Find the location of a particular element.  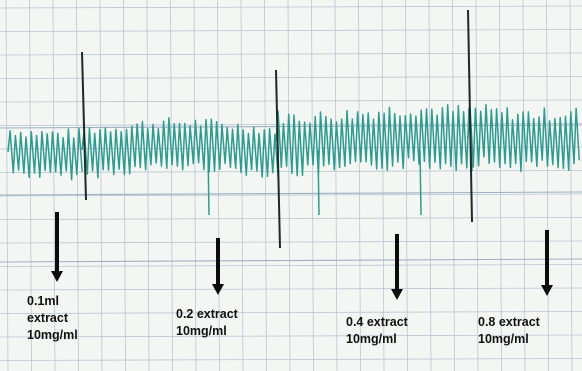

annotation-label-4: 0.8 extract 10mg/ml is located at coordinates (509, 331).